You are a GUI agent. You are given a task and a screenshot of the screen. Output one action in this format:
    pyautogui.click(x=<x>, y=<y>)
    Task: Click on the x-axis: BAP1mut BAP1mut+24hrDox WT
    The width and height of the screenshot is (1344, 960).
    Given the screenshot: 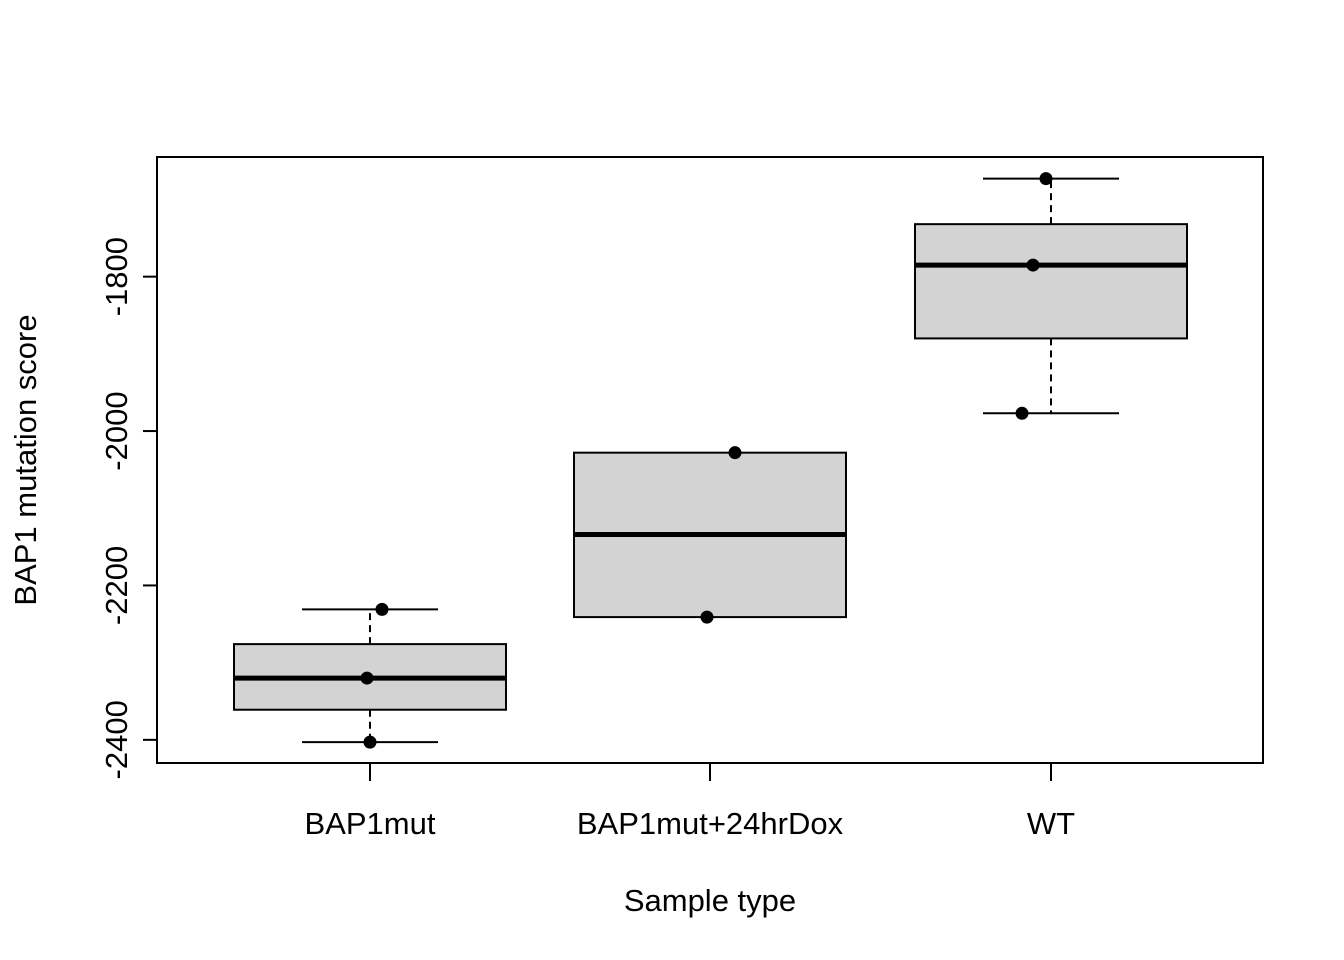 What is the action you would take?
    pyautogui.click(x=690, y=802)
    